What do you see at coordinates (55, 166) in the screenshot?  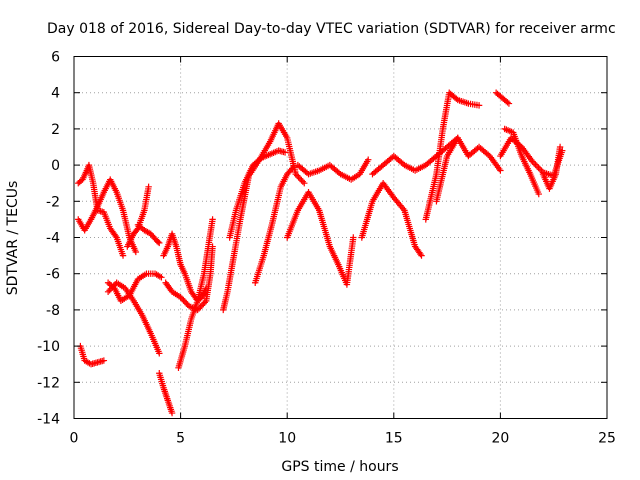 I see `y-tick-label: 0` at bounding box center [55, 166].